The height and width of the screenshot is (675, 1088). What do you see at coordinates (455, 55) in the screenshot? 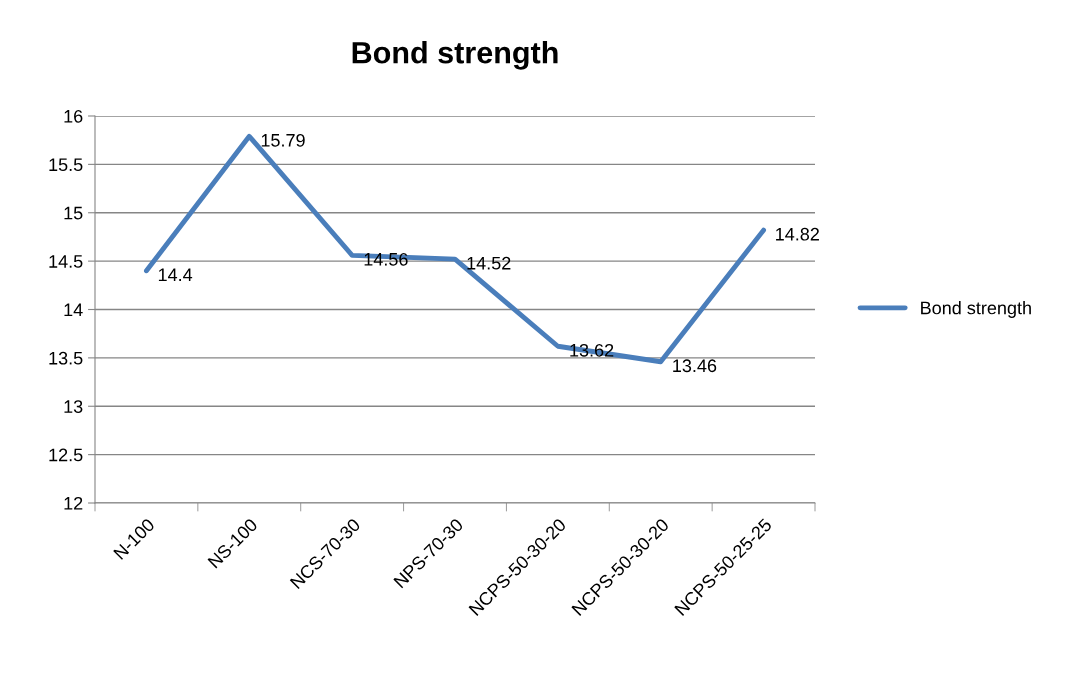
I see `chart-title: Bond strength` at bounding box center [455, 55].